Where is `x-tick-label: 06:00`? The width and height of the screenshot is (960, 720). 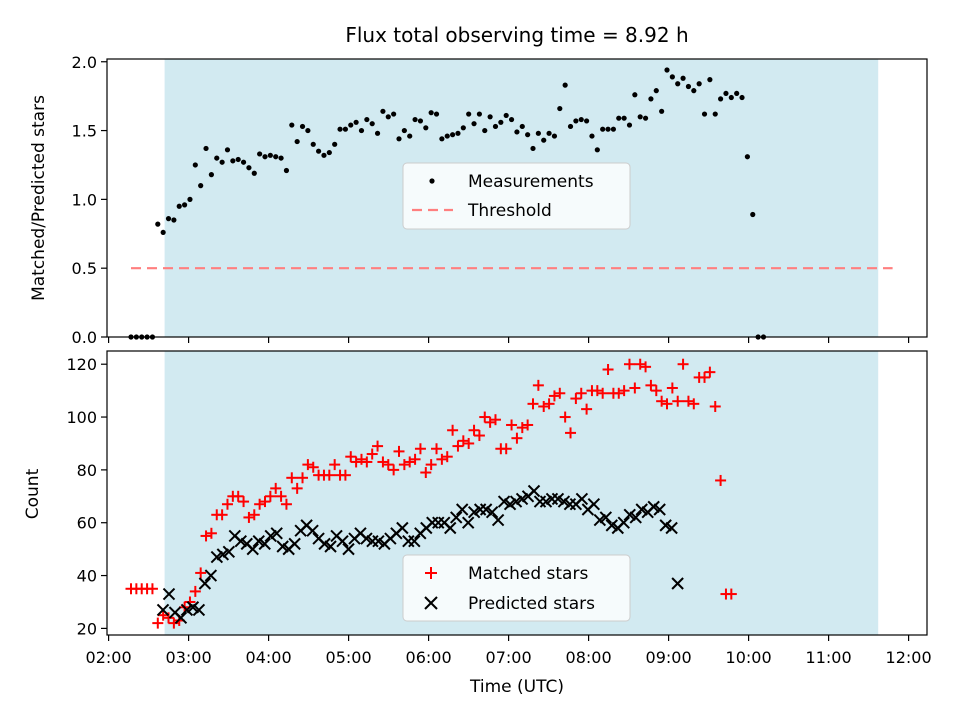
x-tick-label: 06:00 is located at coordinates (429, 657).